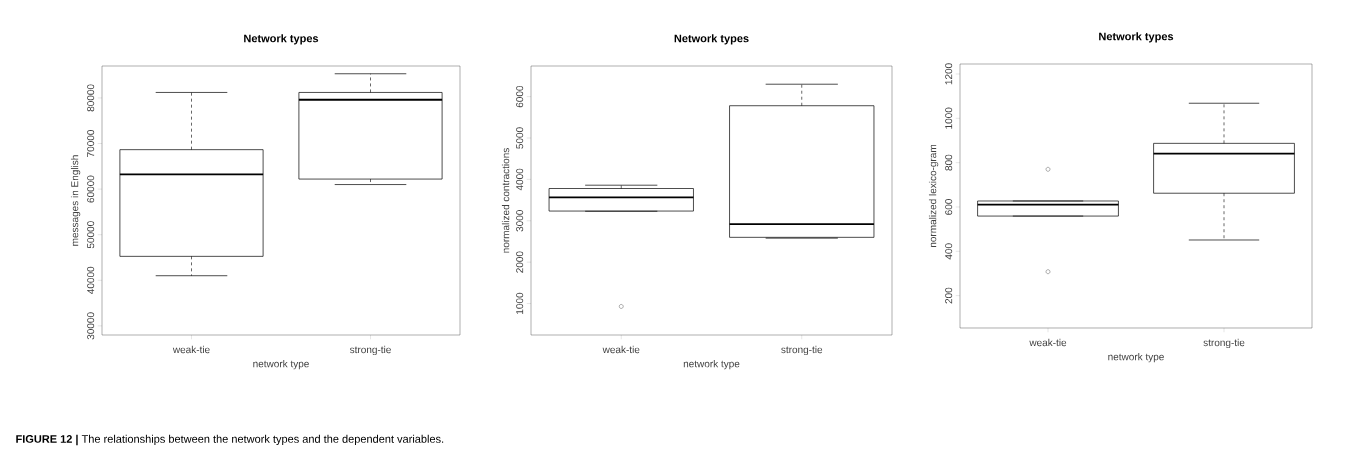 The width and height of the screenshot is (1355, 467). I want to click on y-tick-label: 1200, so click(949, 74).